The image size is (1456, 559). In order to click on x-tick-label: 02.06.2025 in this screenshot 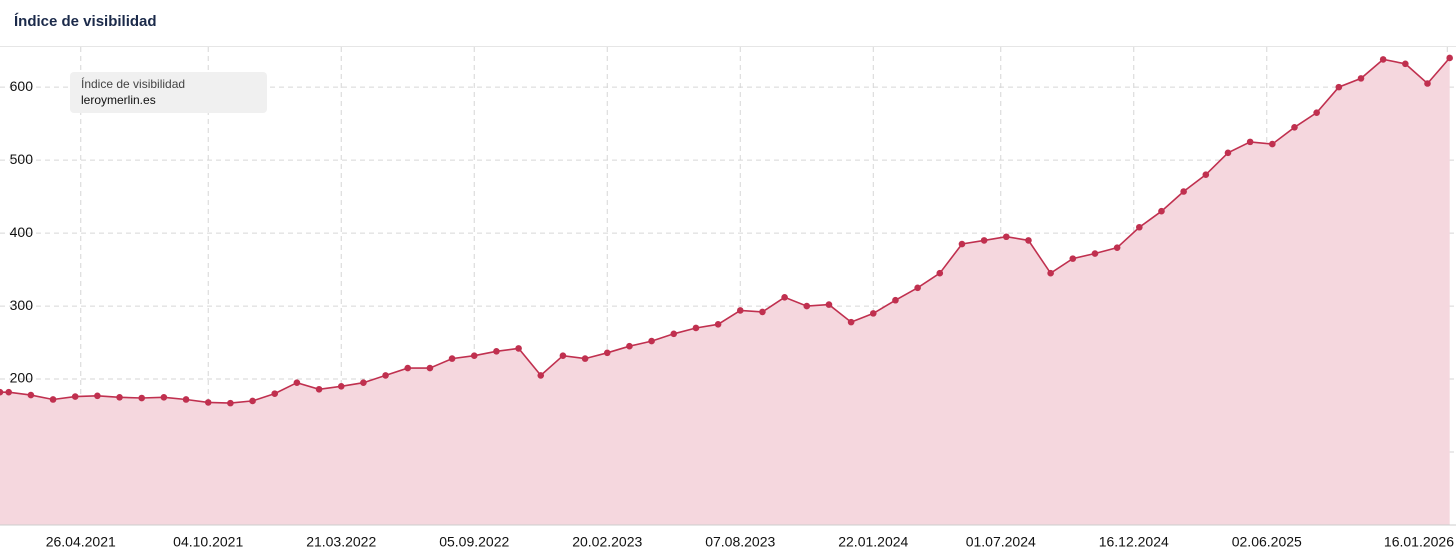, I will do `click(1267, 542)`.